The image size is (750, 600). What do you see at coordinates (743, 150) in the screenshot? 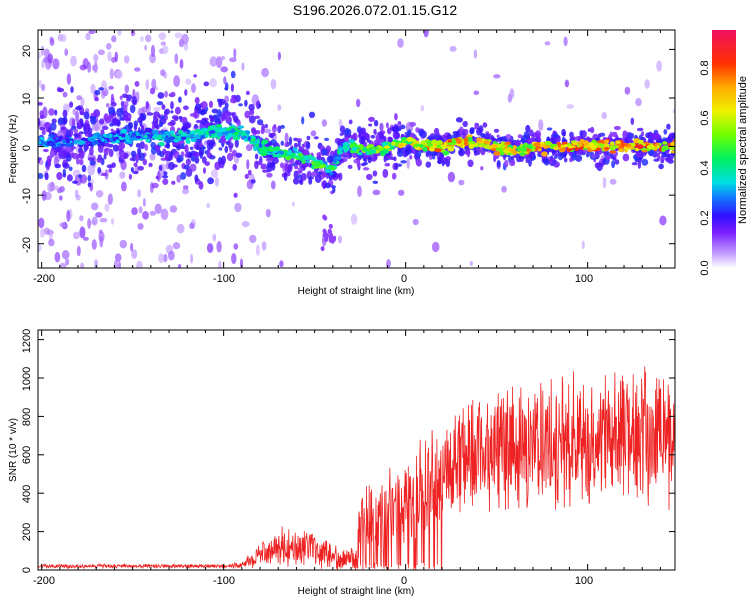
I see `colorbar-label: Normalized spectral amplitude` at bounding box center [743, 150].